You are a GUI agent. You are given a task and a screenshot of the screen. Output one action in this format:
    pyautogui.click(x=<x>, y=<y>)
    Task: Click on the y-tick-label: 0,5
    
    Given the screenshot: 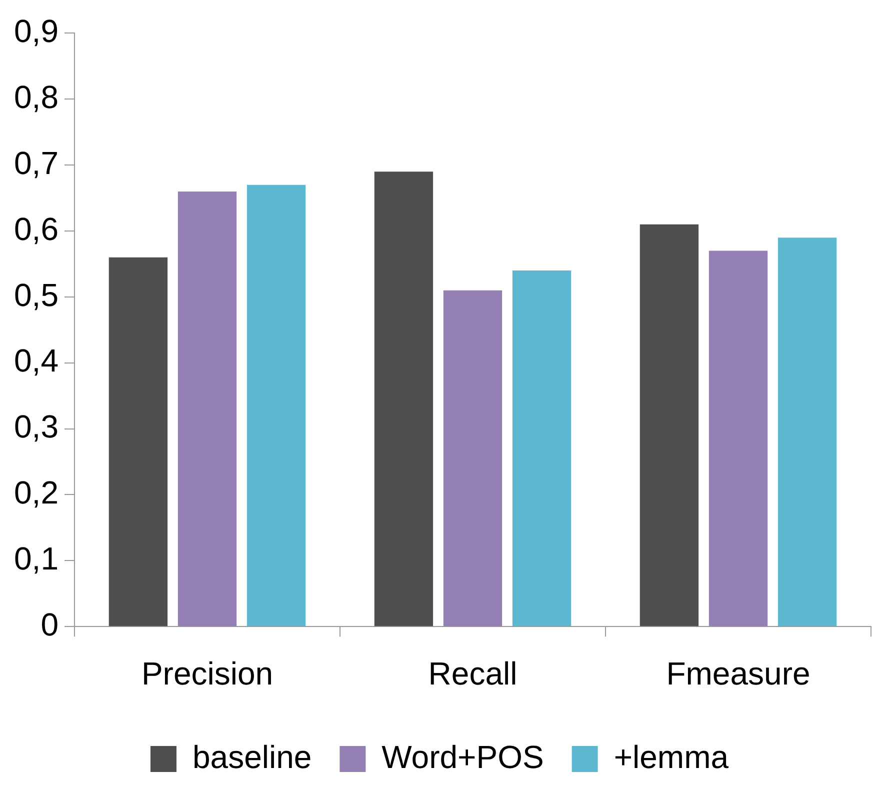 What is the action you would take?
    pyautogui.click(x=36, y=294)
    